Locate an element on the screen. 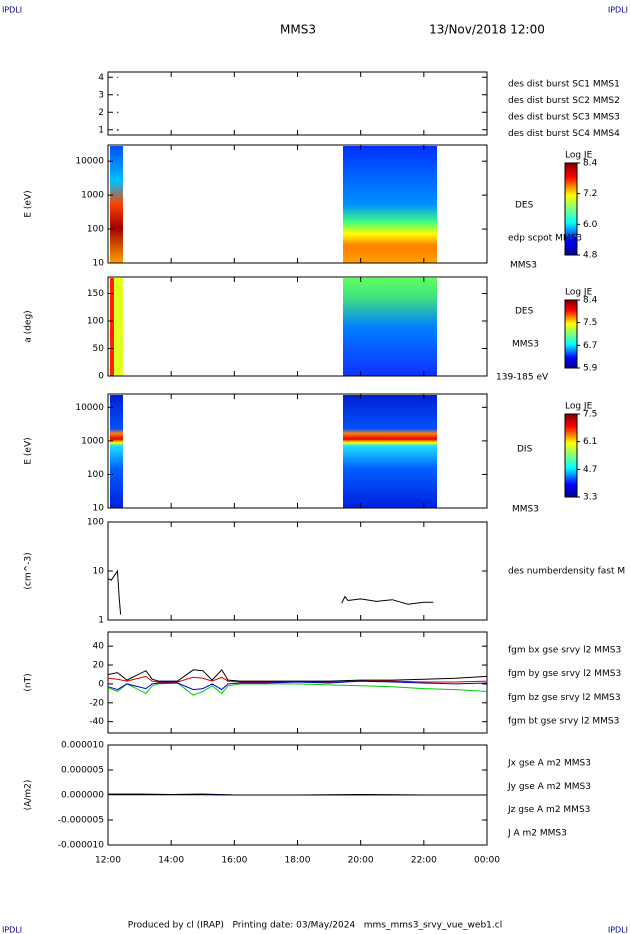 The image size is (630, 934). legend-label: Jx gse A m2 MMS3 is located at coordinates (549, 764).